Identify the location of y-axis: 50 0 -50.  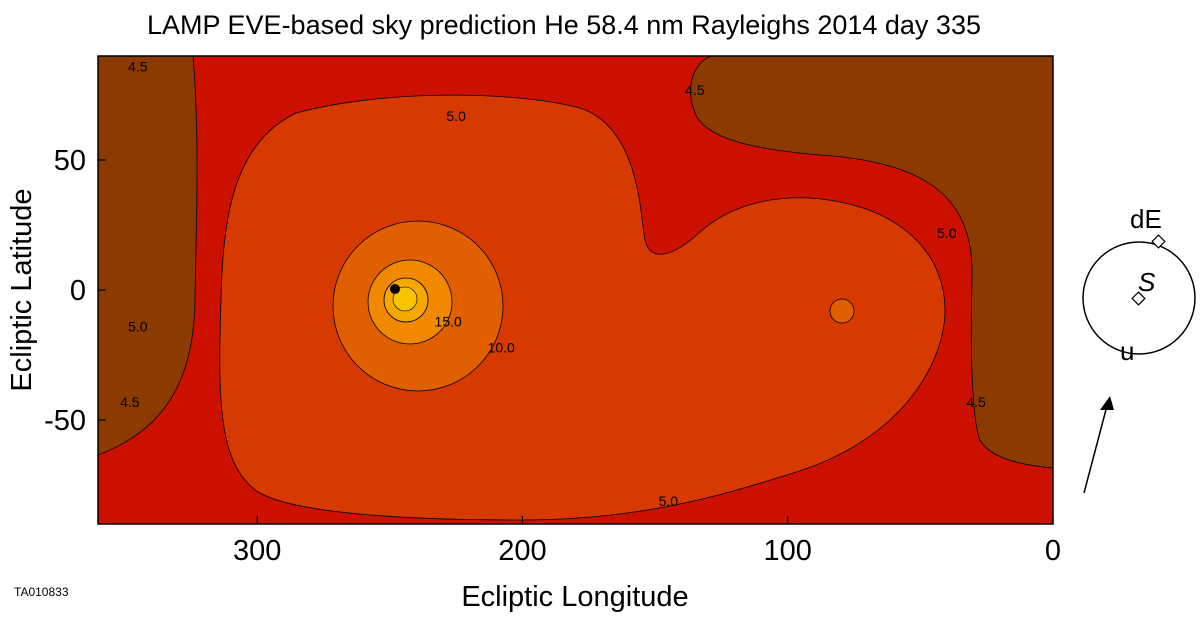
(75, 291).